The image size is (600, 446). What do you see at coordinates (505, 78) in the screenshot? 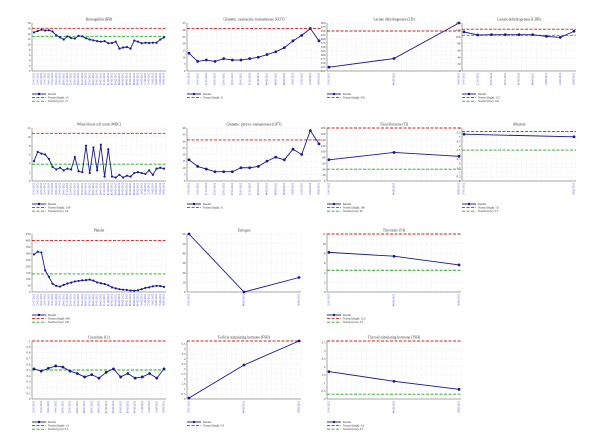
I see `x-tick-label: 29-01-2012` at bounding box center [505, 78].